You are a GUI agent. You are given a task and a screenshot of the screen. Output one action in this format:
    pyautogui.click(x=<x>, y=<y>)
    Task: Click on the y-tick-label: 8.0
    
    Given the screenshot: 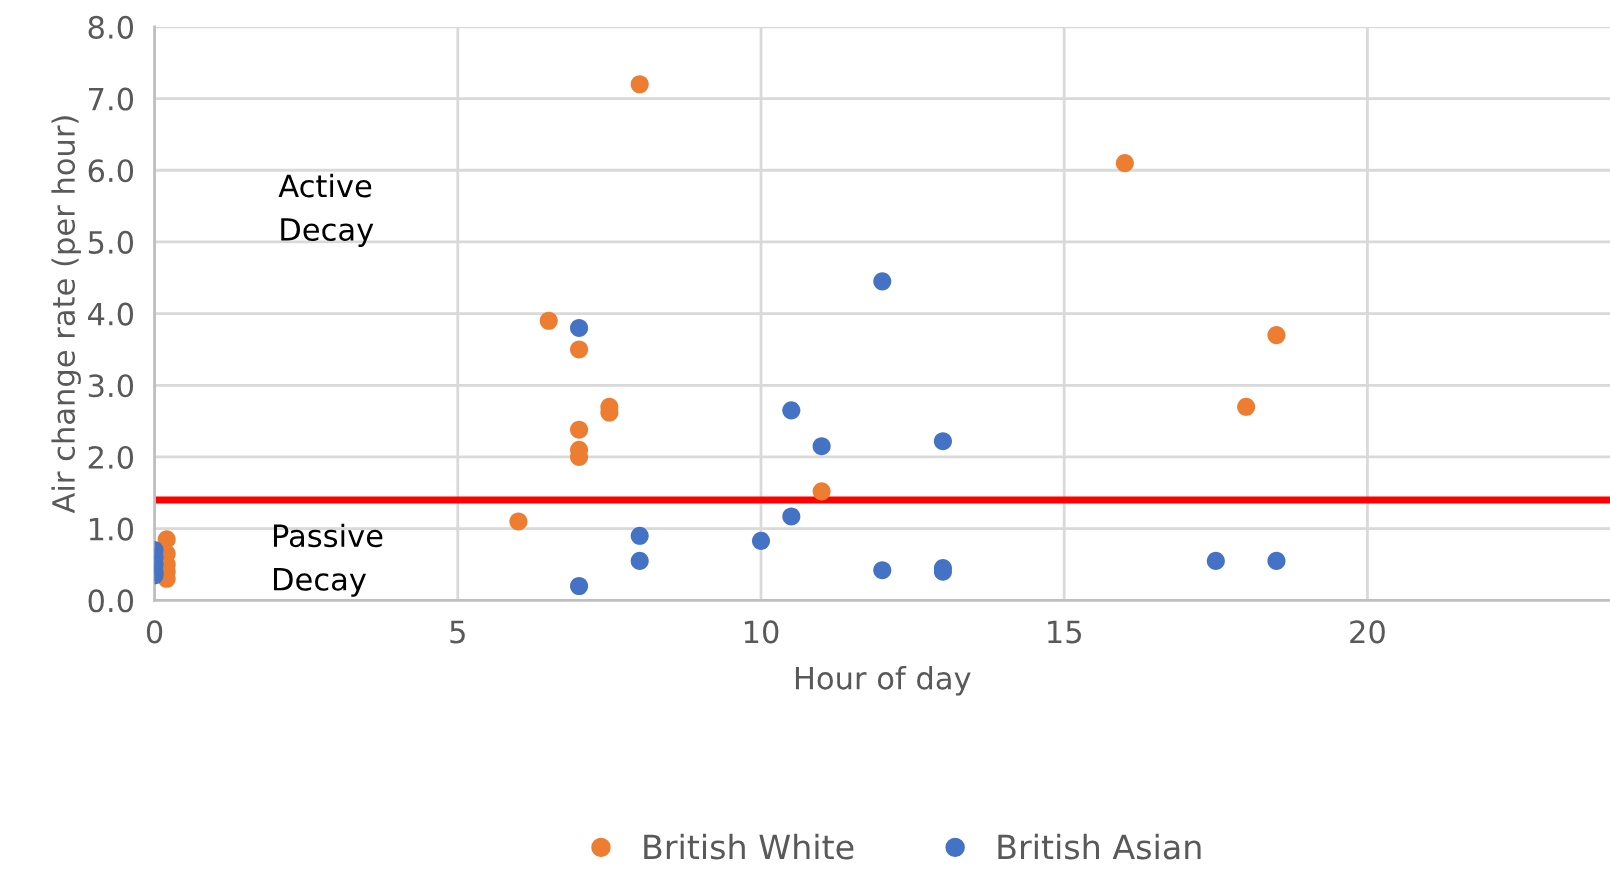 What is the action you would take?
    pyautogui.click(x=111, y=27)
    